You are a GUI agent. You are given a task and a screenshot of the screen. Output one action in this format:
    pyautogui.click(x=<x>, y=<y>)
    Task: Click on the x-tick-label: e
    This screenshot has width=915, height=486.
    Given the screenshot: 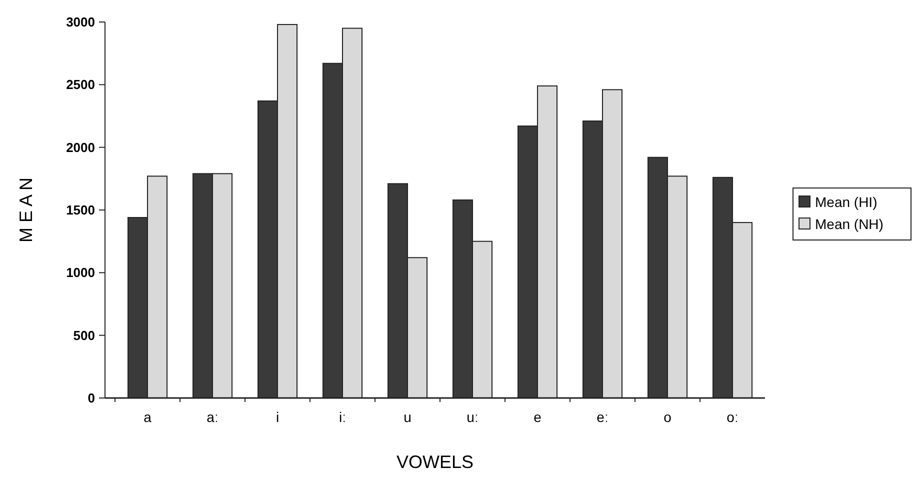 What is the action you would take?
    pyautogui.click(x=538, y=417)
    